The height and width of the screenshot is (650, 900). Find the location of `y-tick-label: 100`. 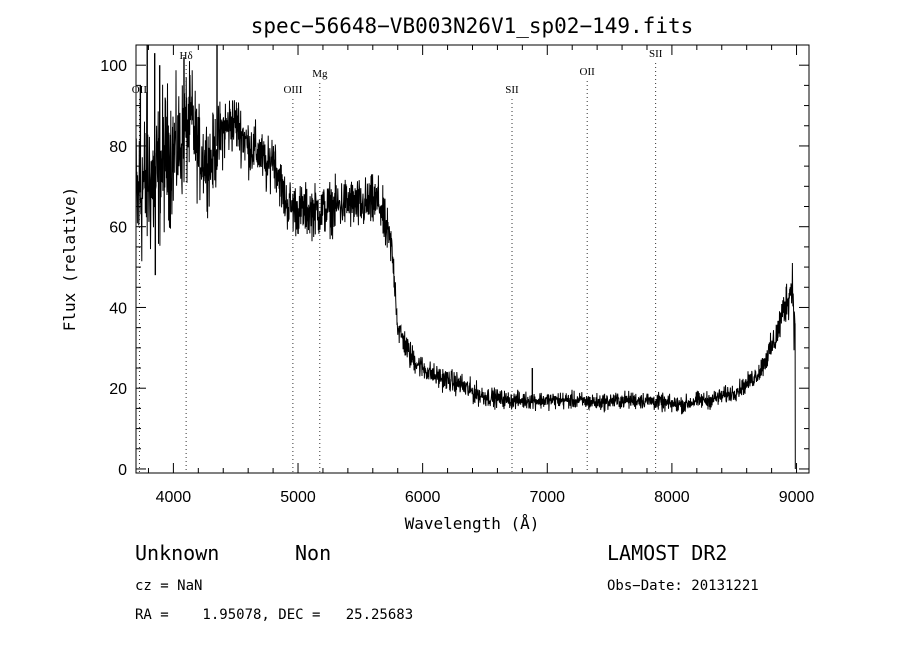

y-tick-label: 100 is located at coordinates (113, 66).